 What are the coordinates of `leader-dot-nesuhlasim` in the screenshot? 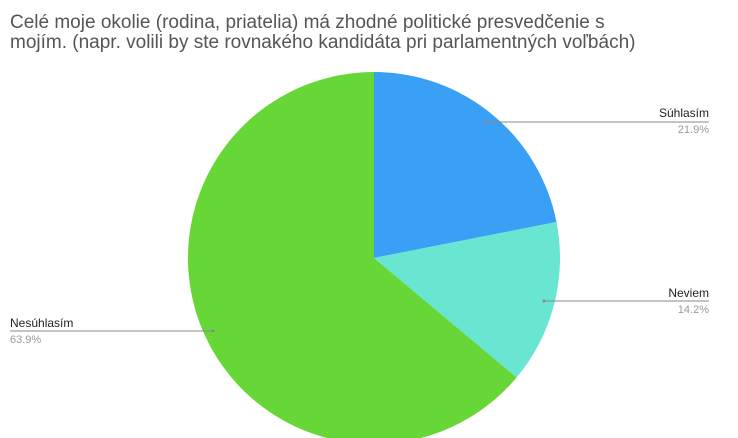 It's located at (213, 331).